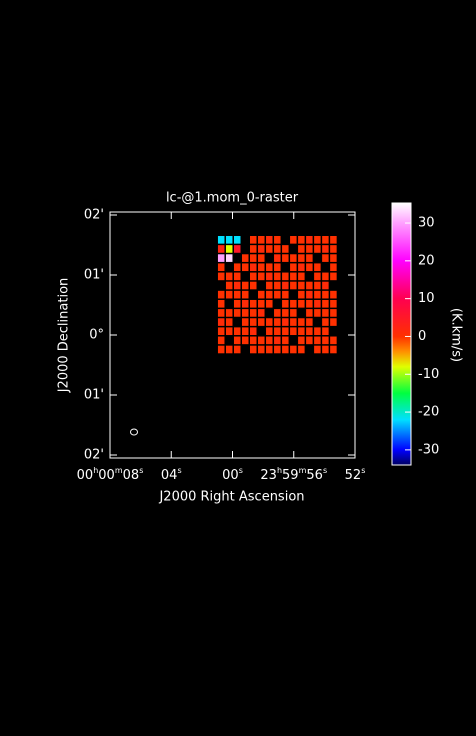  What do you see at coordinates (232, 198) in the screenshot?
I see `chart-title: lc-@1.mom_0-raster` at bounding box center [232, 198].